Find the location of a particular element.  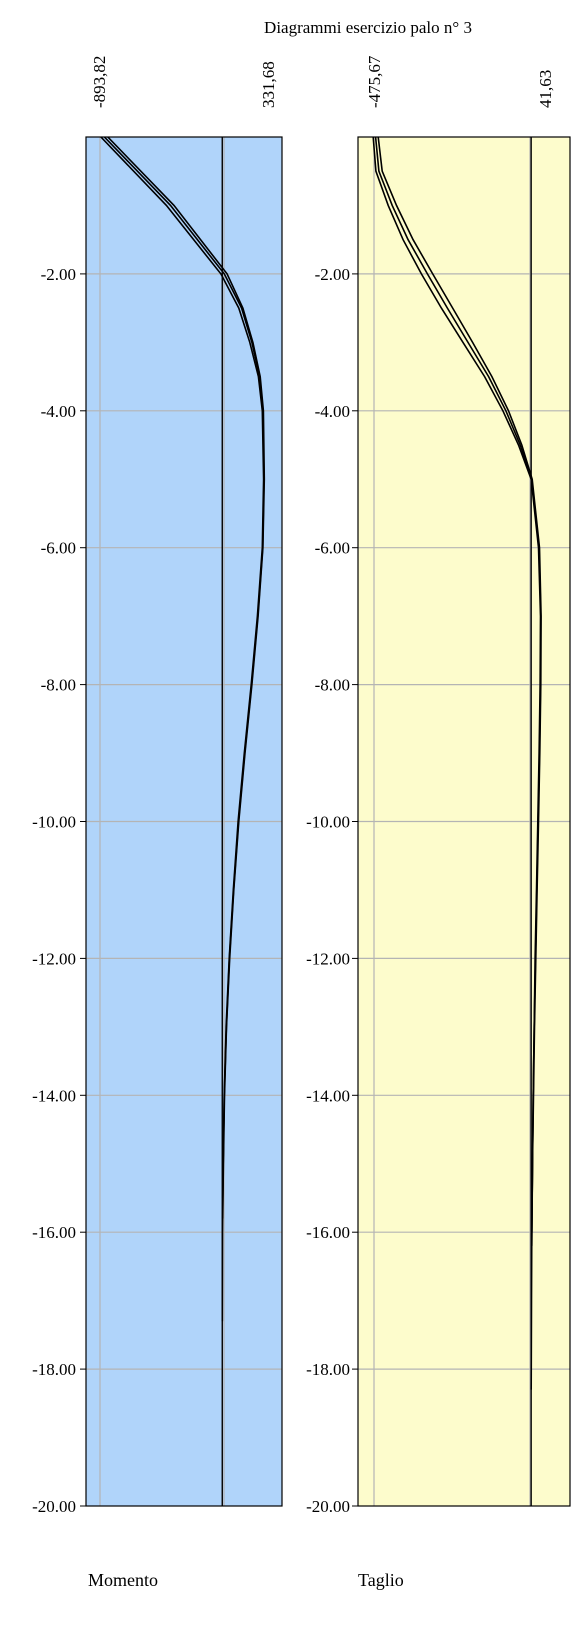

moment-tick-label: -20.00 is located at coordinates (54, 1506).